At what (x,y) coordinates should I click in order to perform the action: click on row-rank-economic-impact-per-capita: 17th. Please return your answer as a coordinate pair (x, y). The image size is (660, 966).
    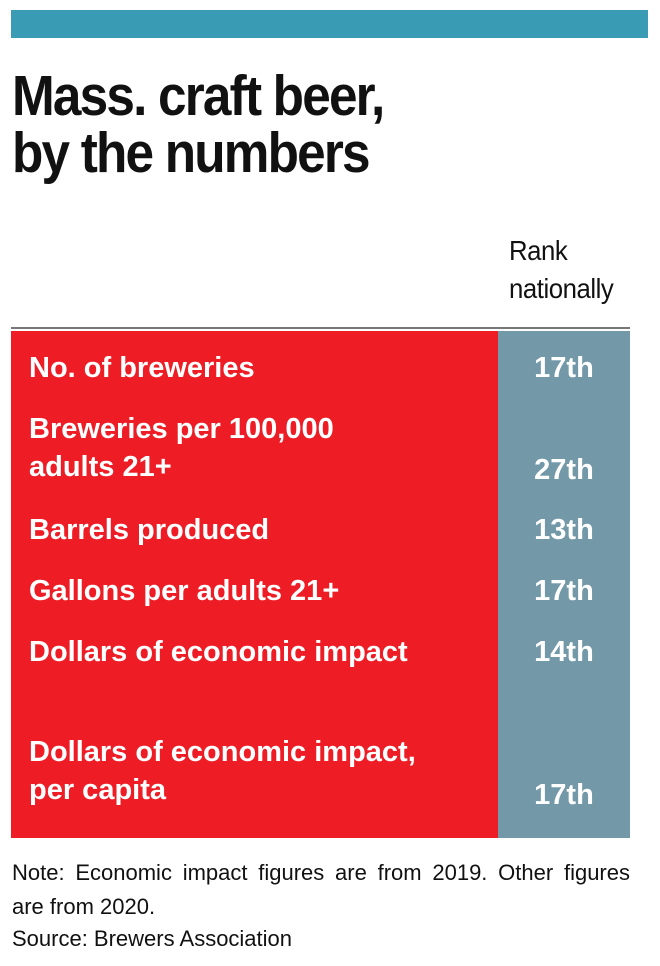
    Looking at the image, I should click on (564, 795).